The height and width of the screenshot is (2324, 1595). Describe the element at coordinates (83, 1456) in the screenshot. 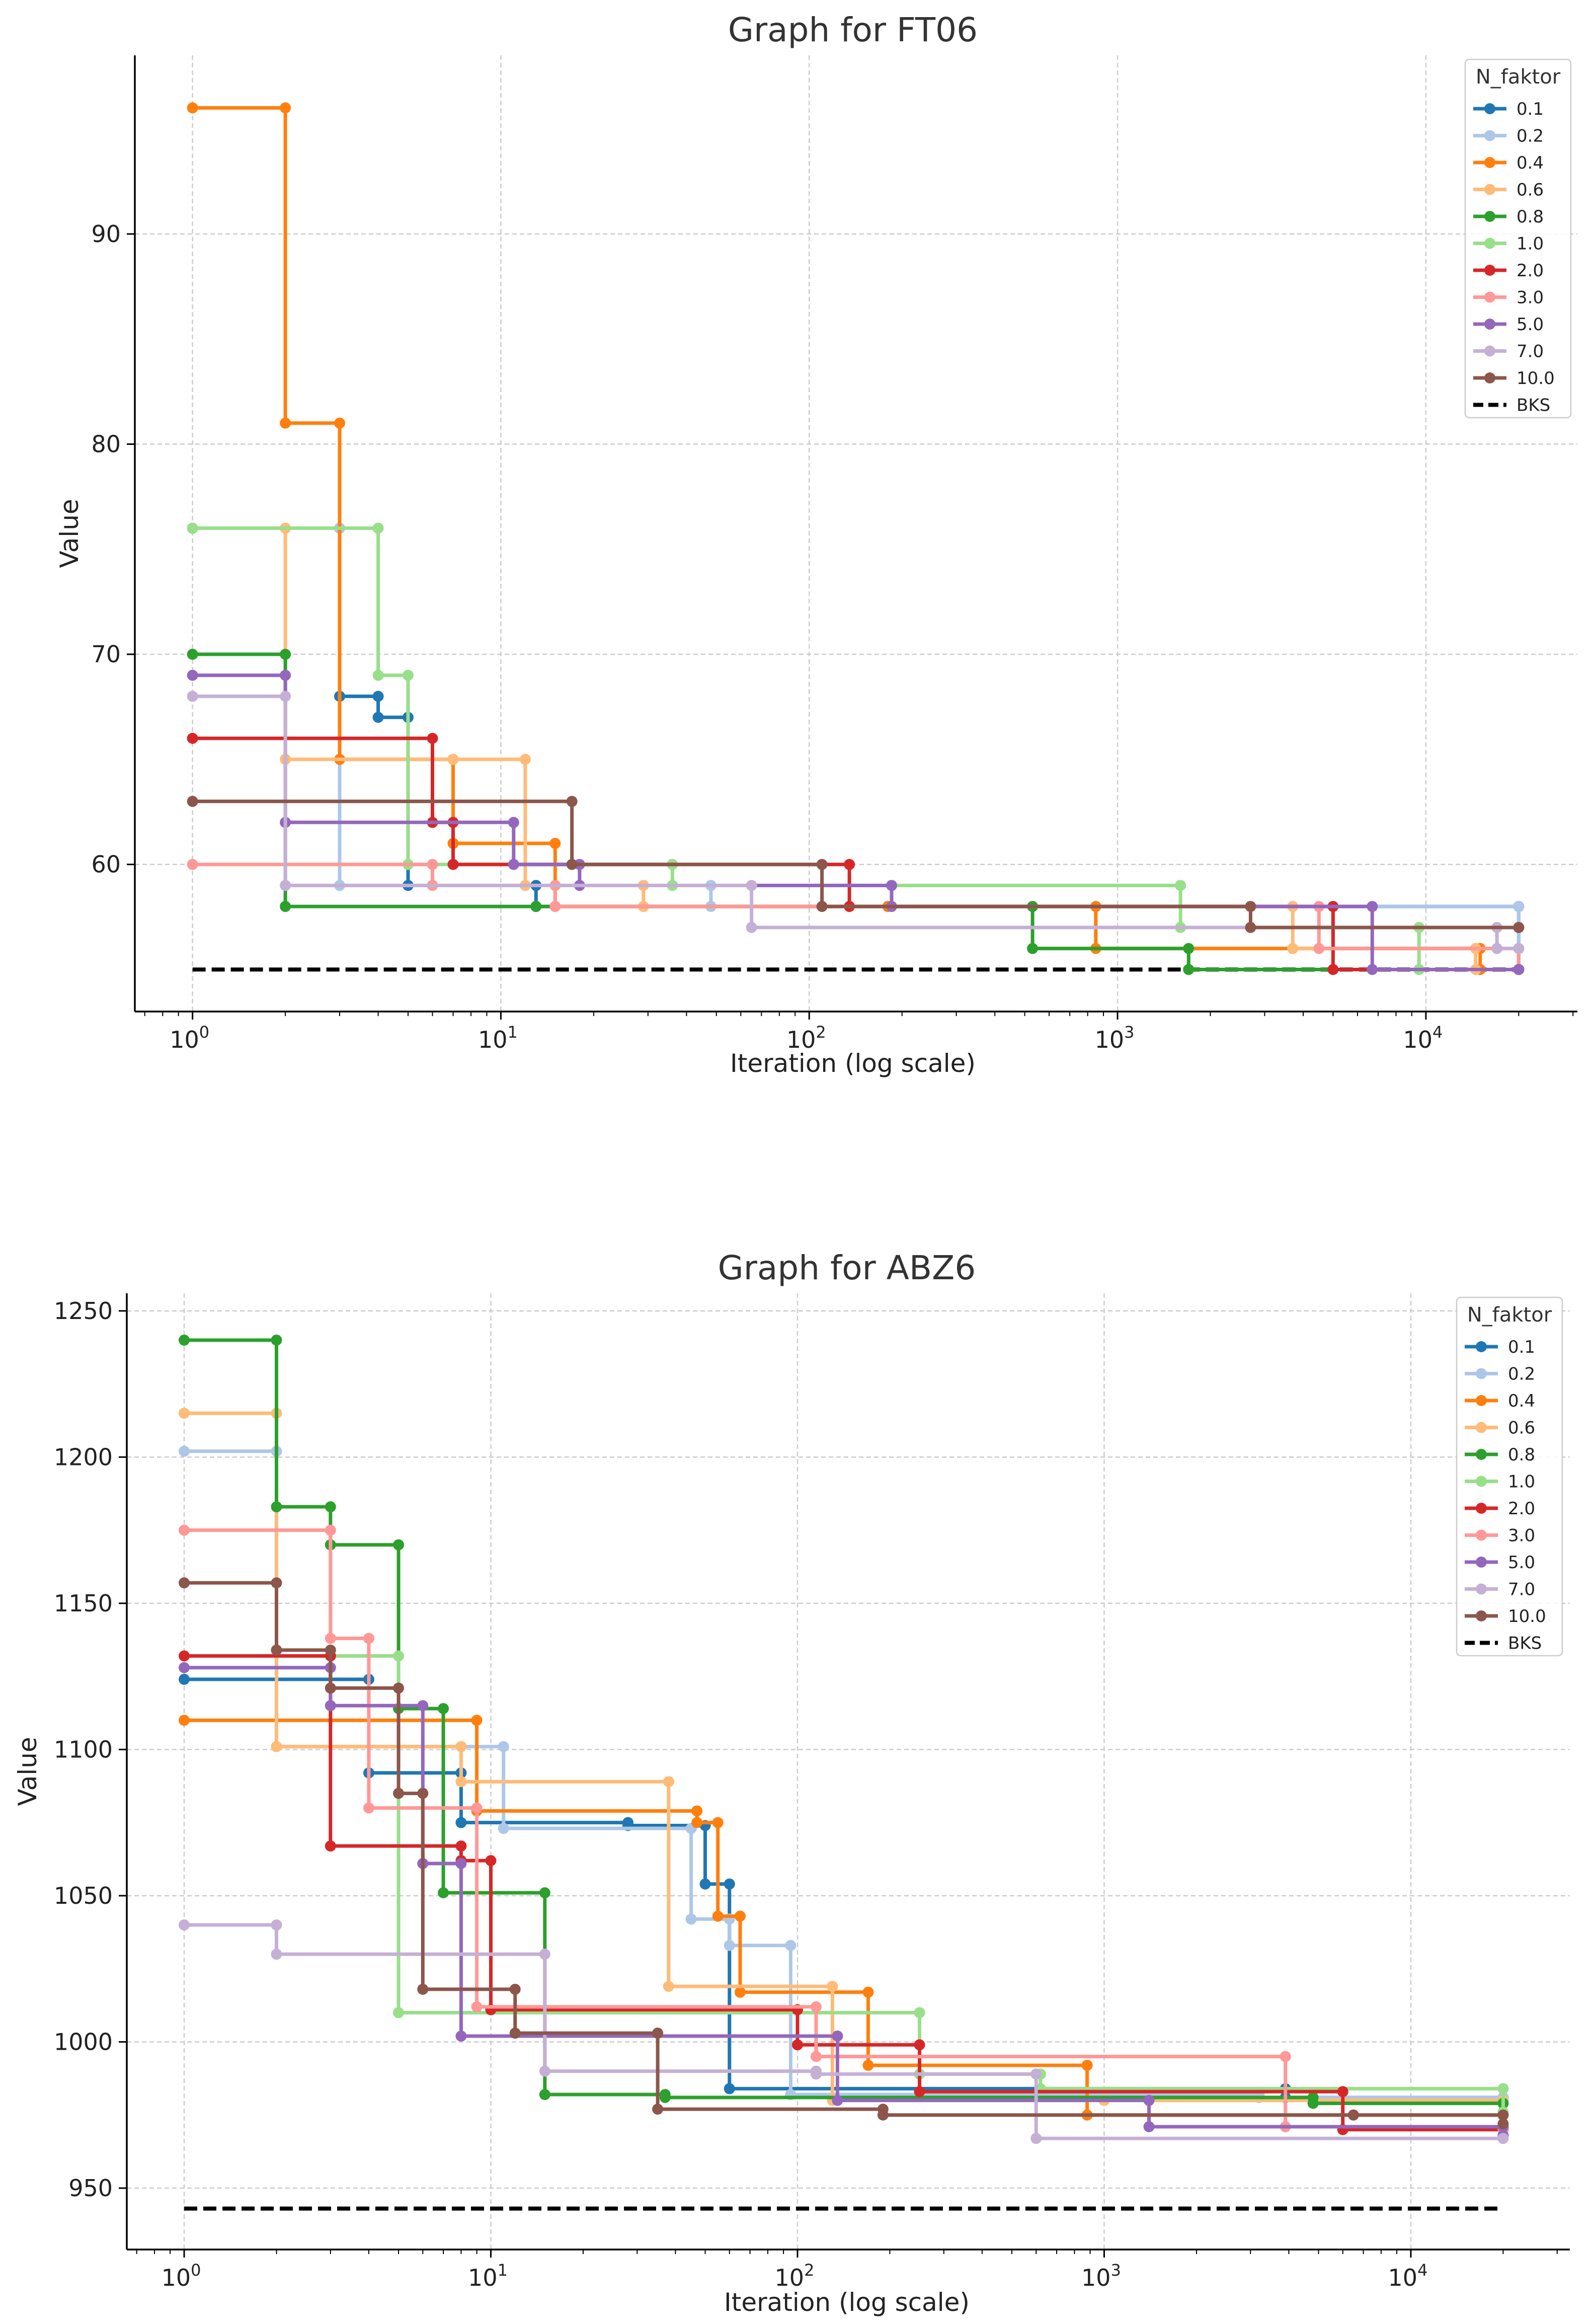

I see `y-tick-label: 1200` at that location.